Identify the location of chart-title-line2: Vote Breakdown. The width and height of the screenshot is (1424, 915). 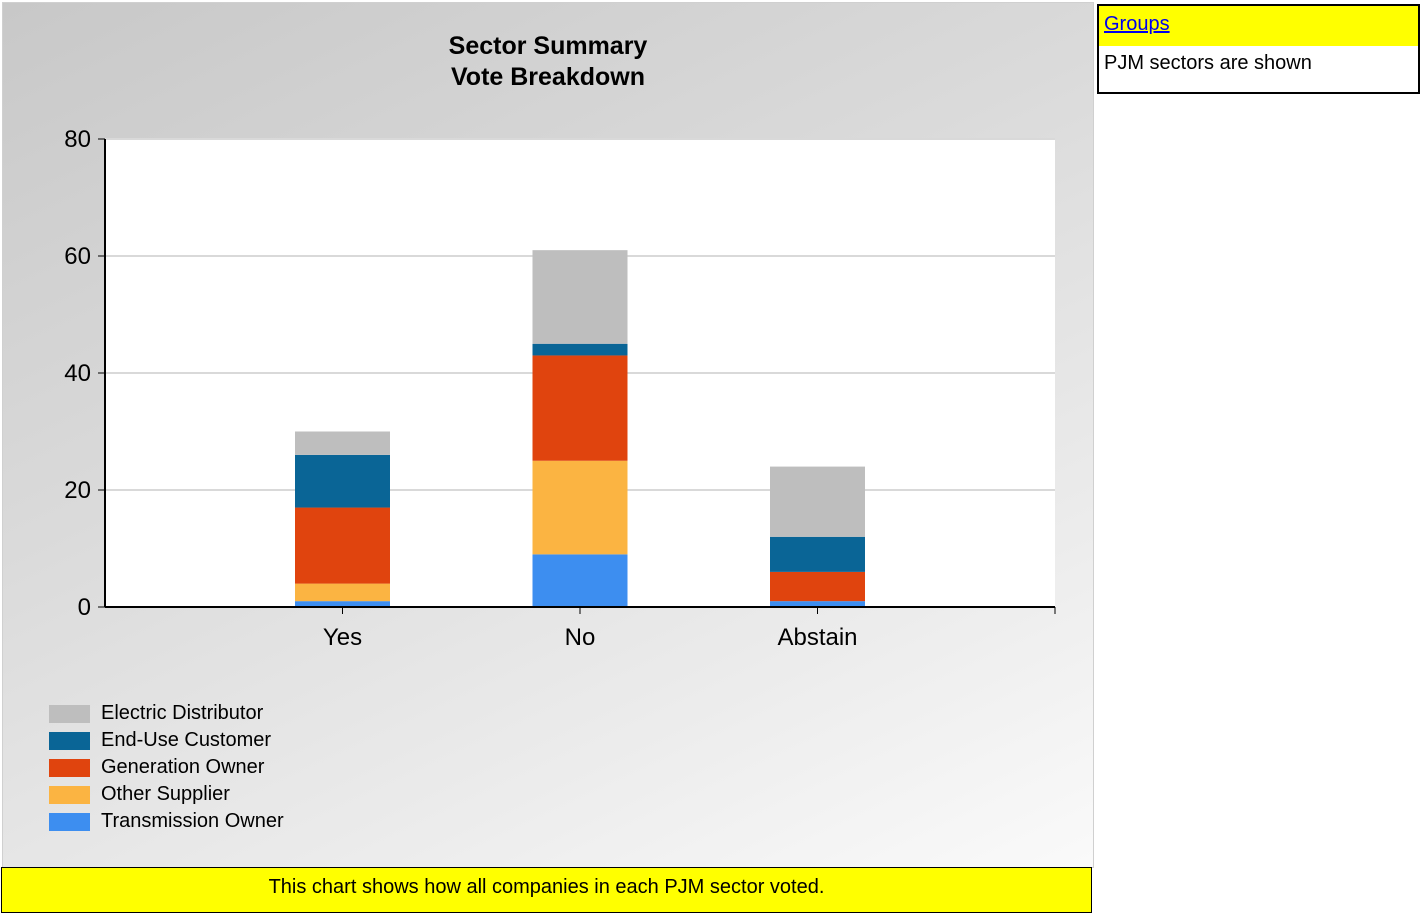
(548, 77).